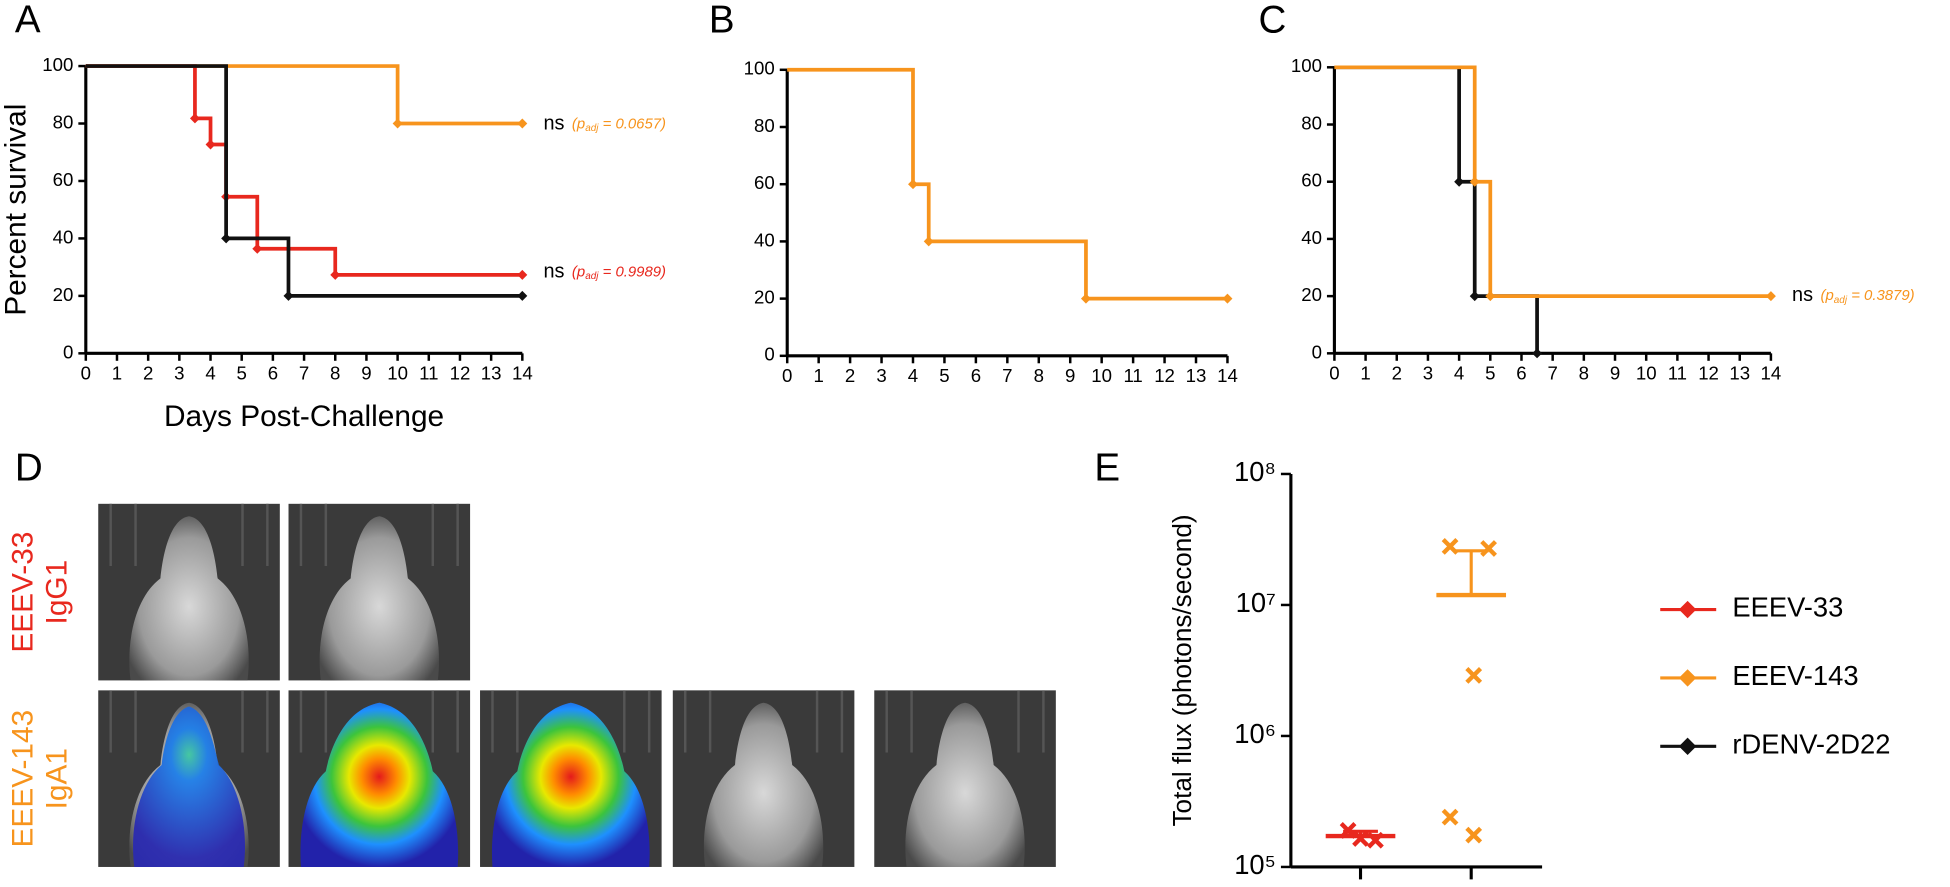 Image resolution: width=1950 pixels, height=887 pixels. I want to click on y-tick-label: 60, so click(764, 182).